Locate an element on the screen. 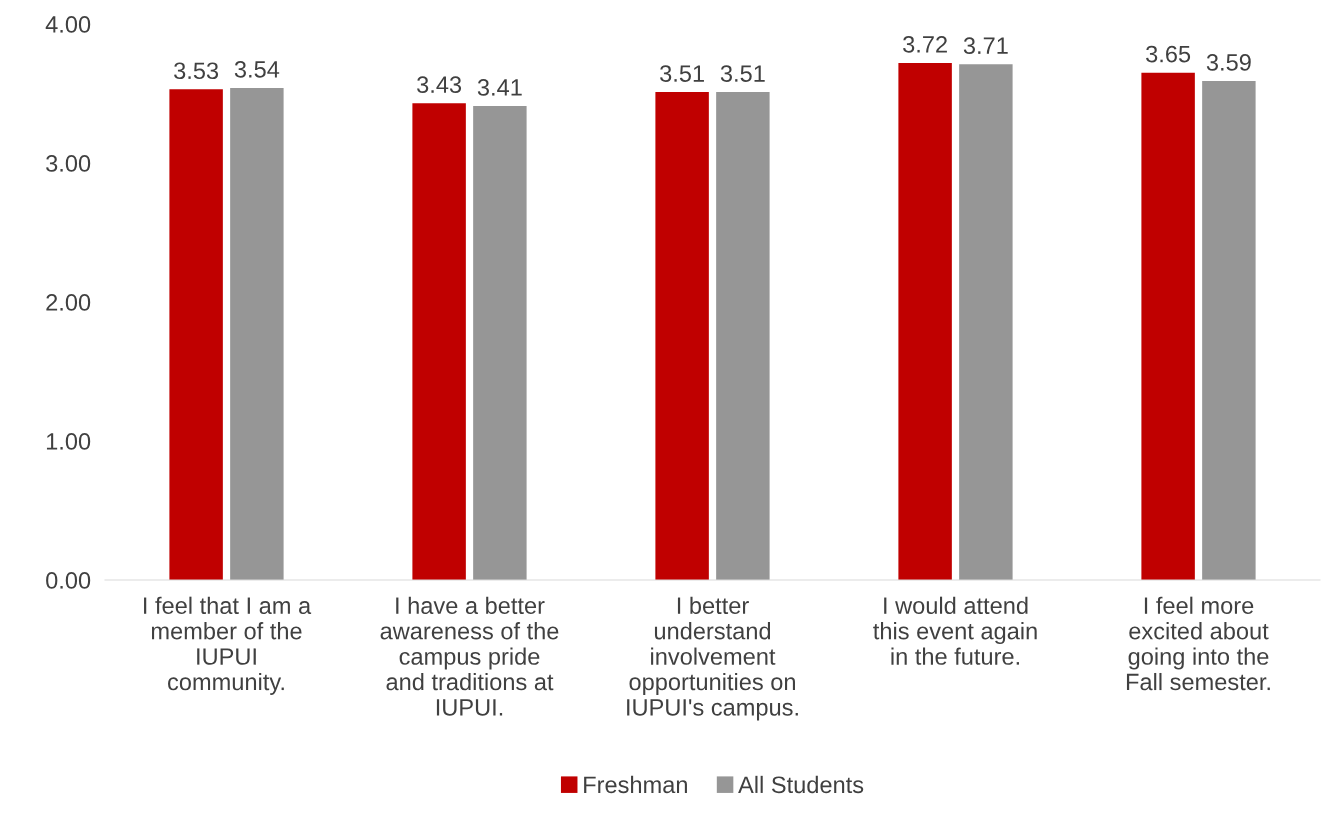 The width and height of the screenshot is (1326, 839). x-tick-label: I feel that I am a member of the IUPUI community. is located at coordinates (228, 645).